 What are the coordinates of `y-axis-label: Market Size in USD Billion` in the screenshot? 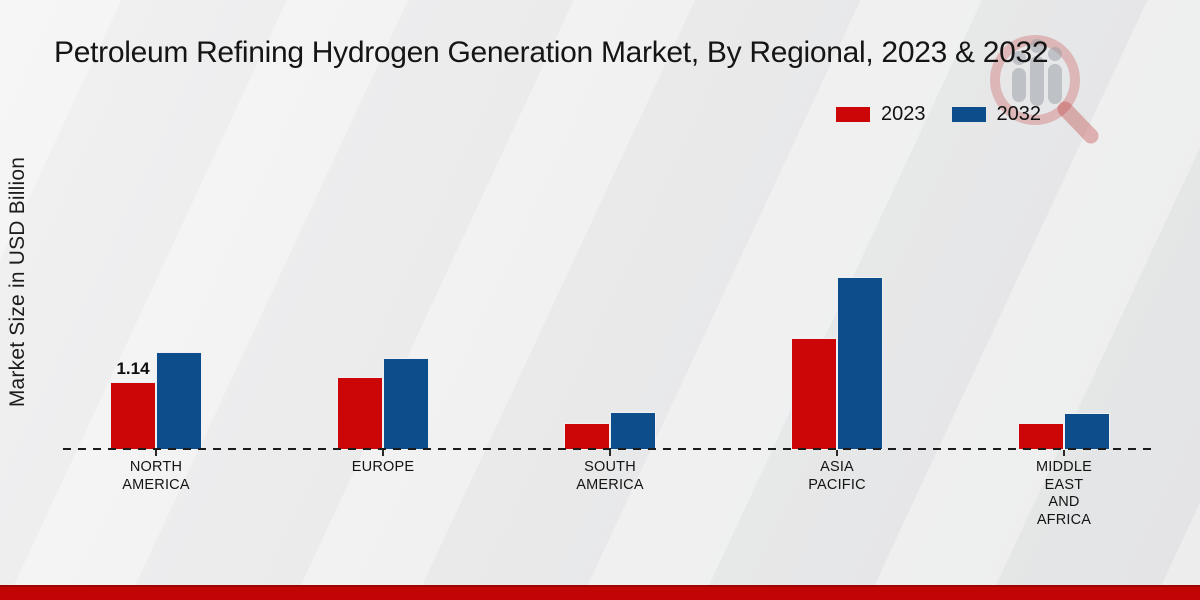 It's located at (17, 282).